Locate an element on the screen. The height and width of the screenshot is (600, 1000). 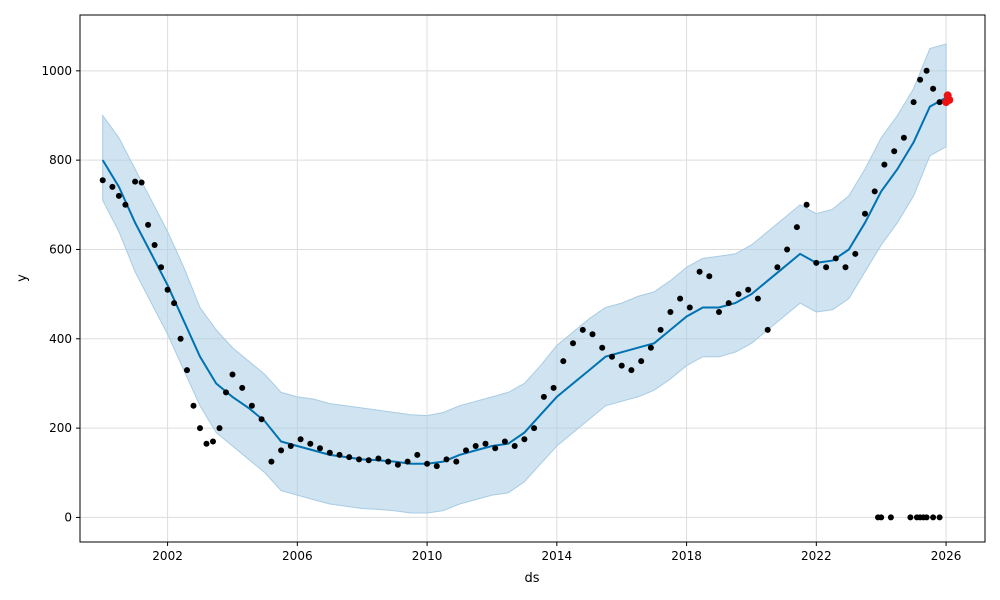
forecast-point is located at coordinates (949, 99).